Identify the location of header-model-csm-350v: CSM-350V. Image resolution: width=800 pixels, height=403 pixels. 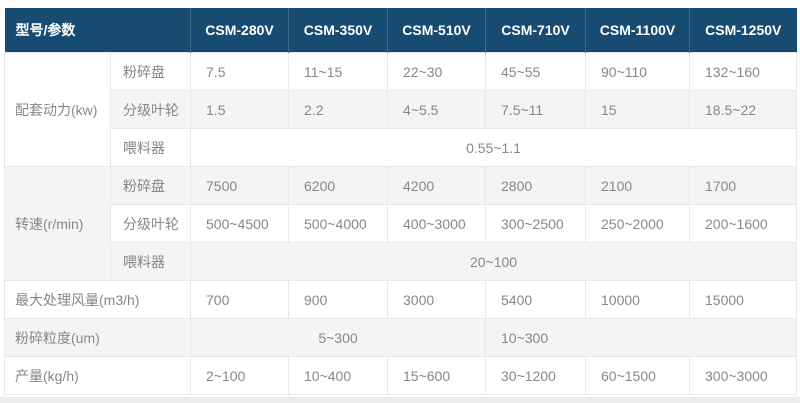
(338, 30).